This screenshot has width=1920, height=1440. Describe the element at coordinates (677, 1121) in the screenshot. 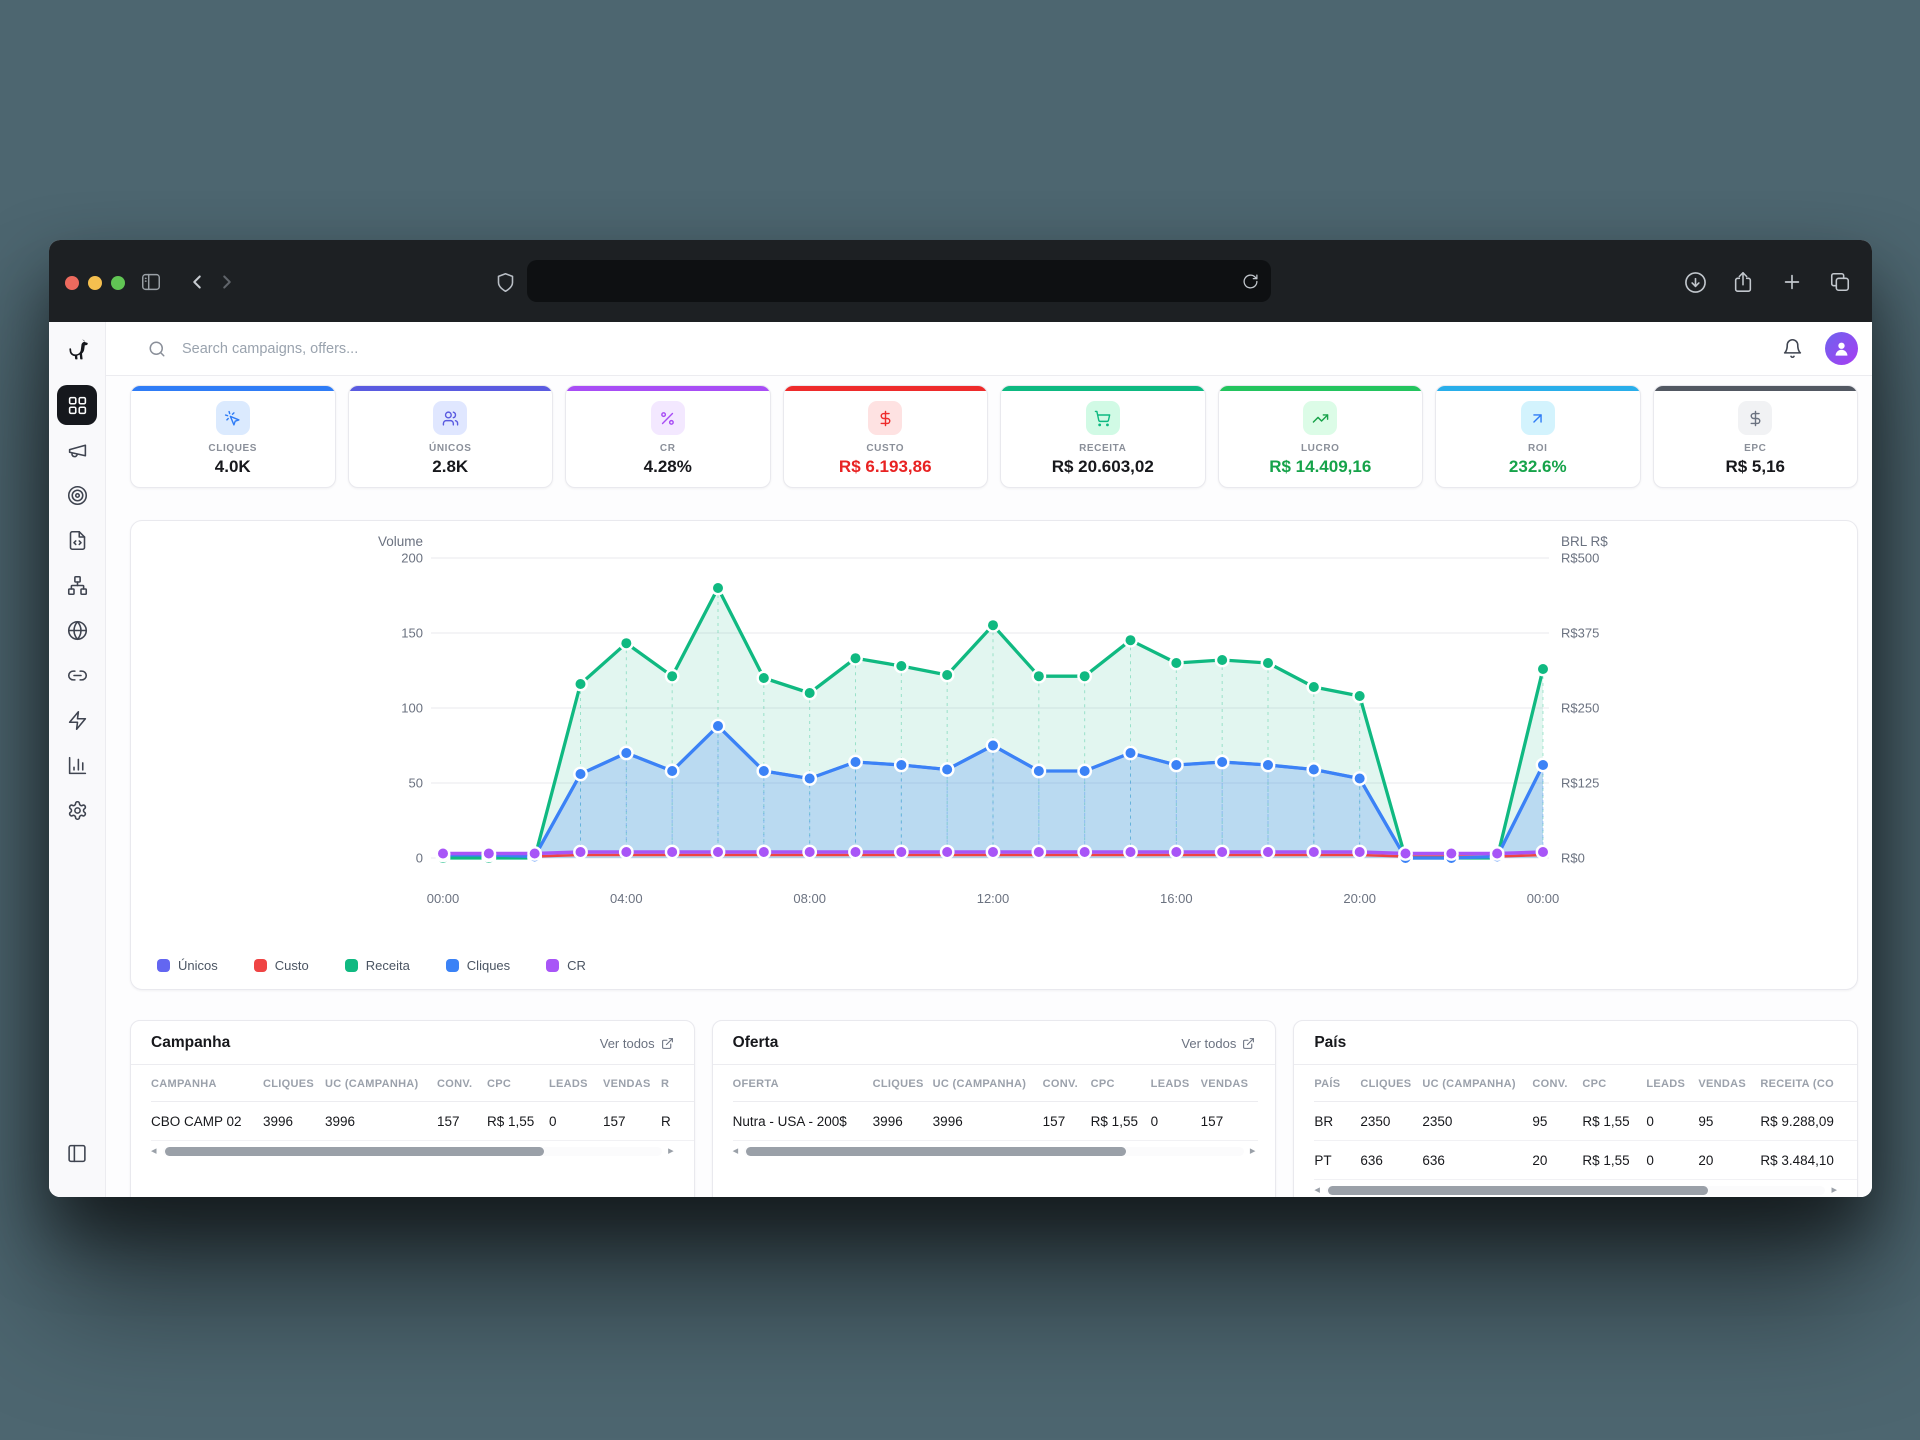

I see `table-cell: R` at that location.